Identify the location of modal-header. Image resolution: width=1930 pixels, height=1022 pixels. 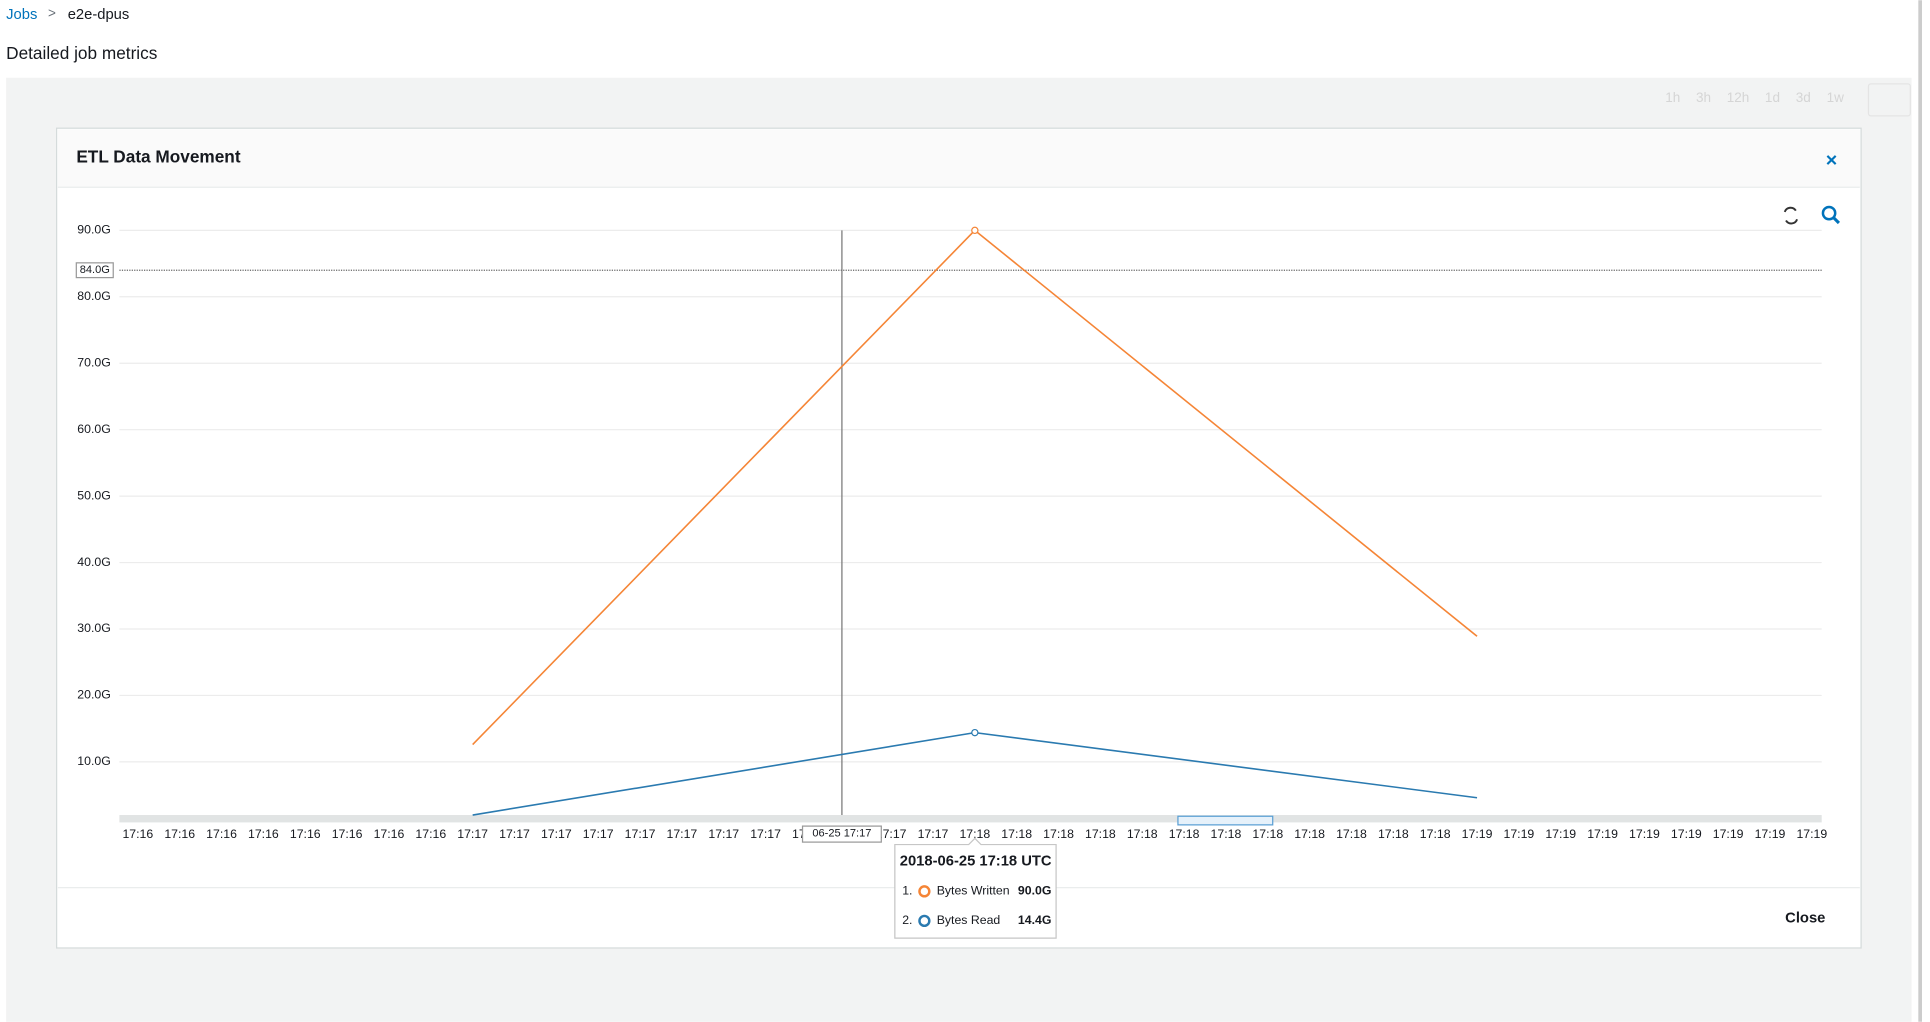
(958, 158).